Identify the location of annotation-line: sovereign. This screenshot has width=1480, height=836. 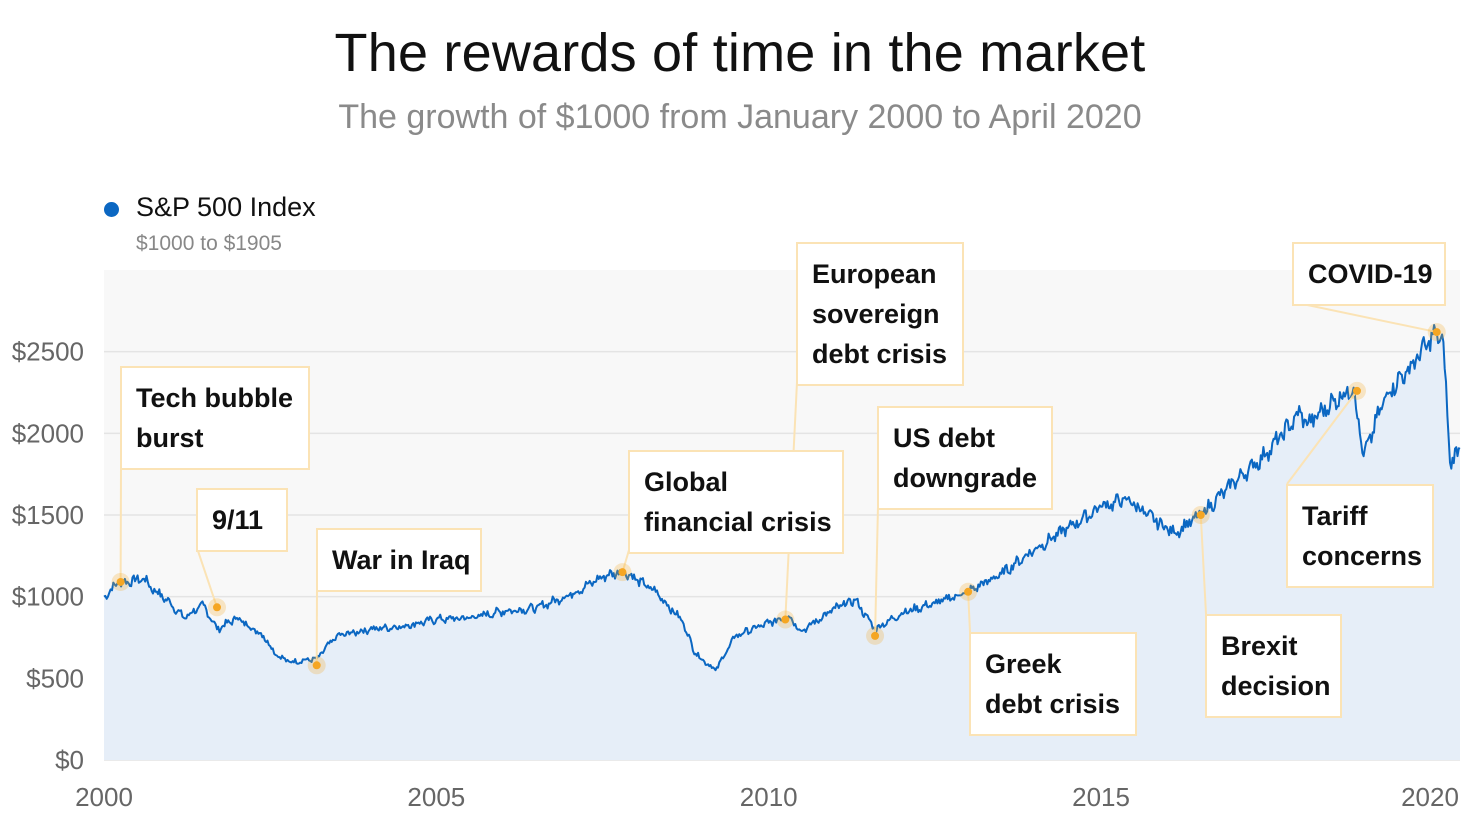
(876, 314).